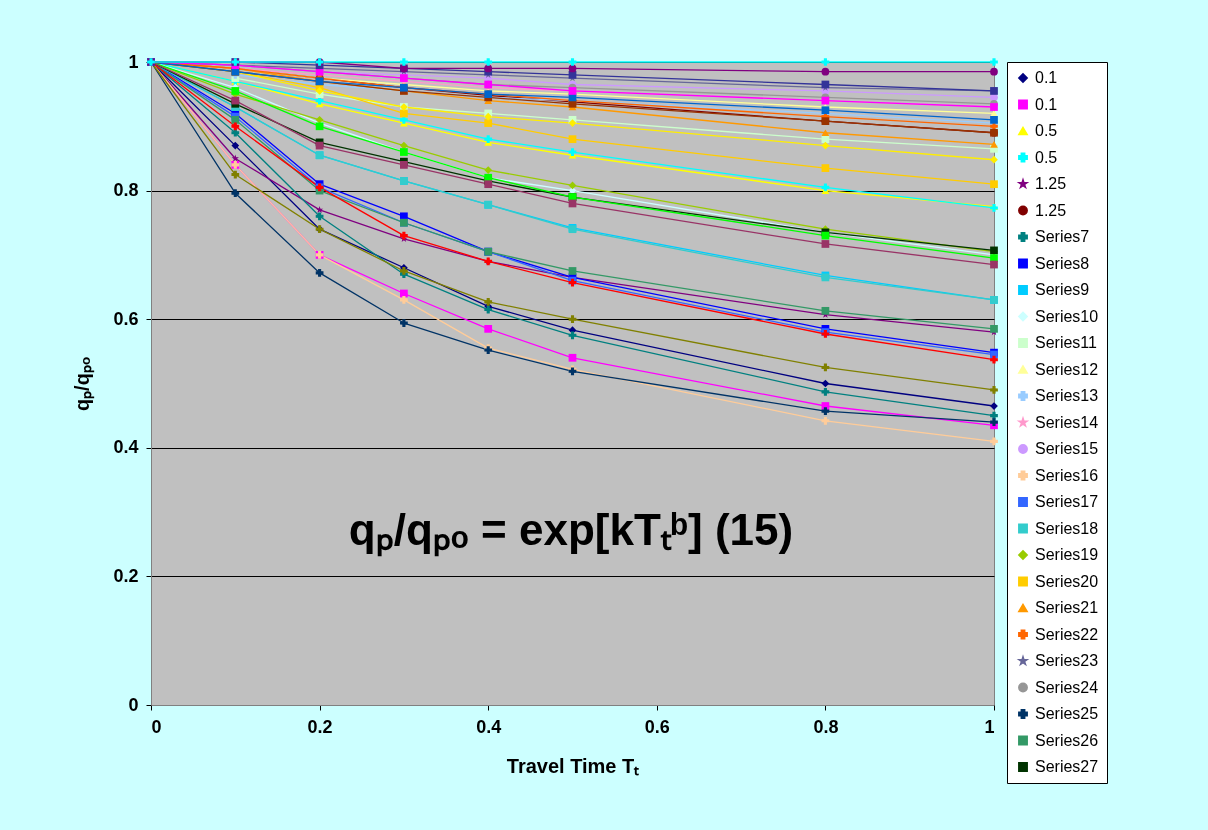 This screenshot has height=830, width=1208. Describe the element at coordinates (1062, 289) in the screenshot. I see `legend-label: Series9` at that location.